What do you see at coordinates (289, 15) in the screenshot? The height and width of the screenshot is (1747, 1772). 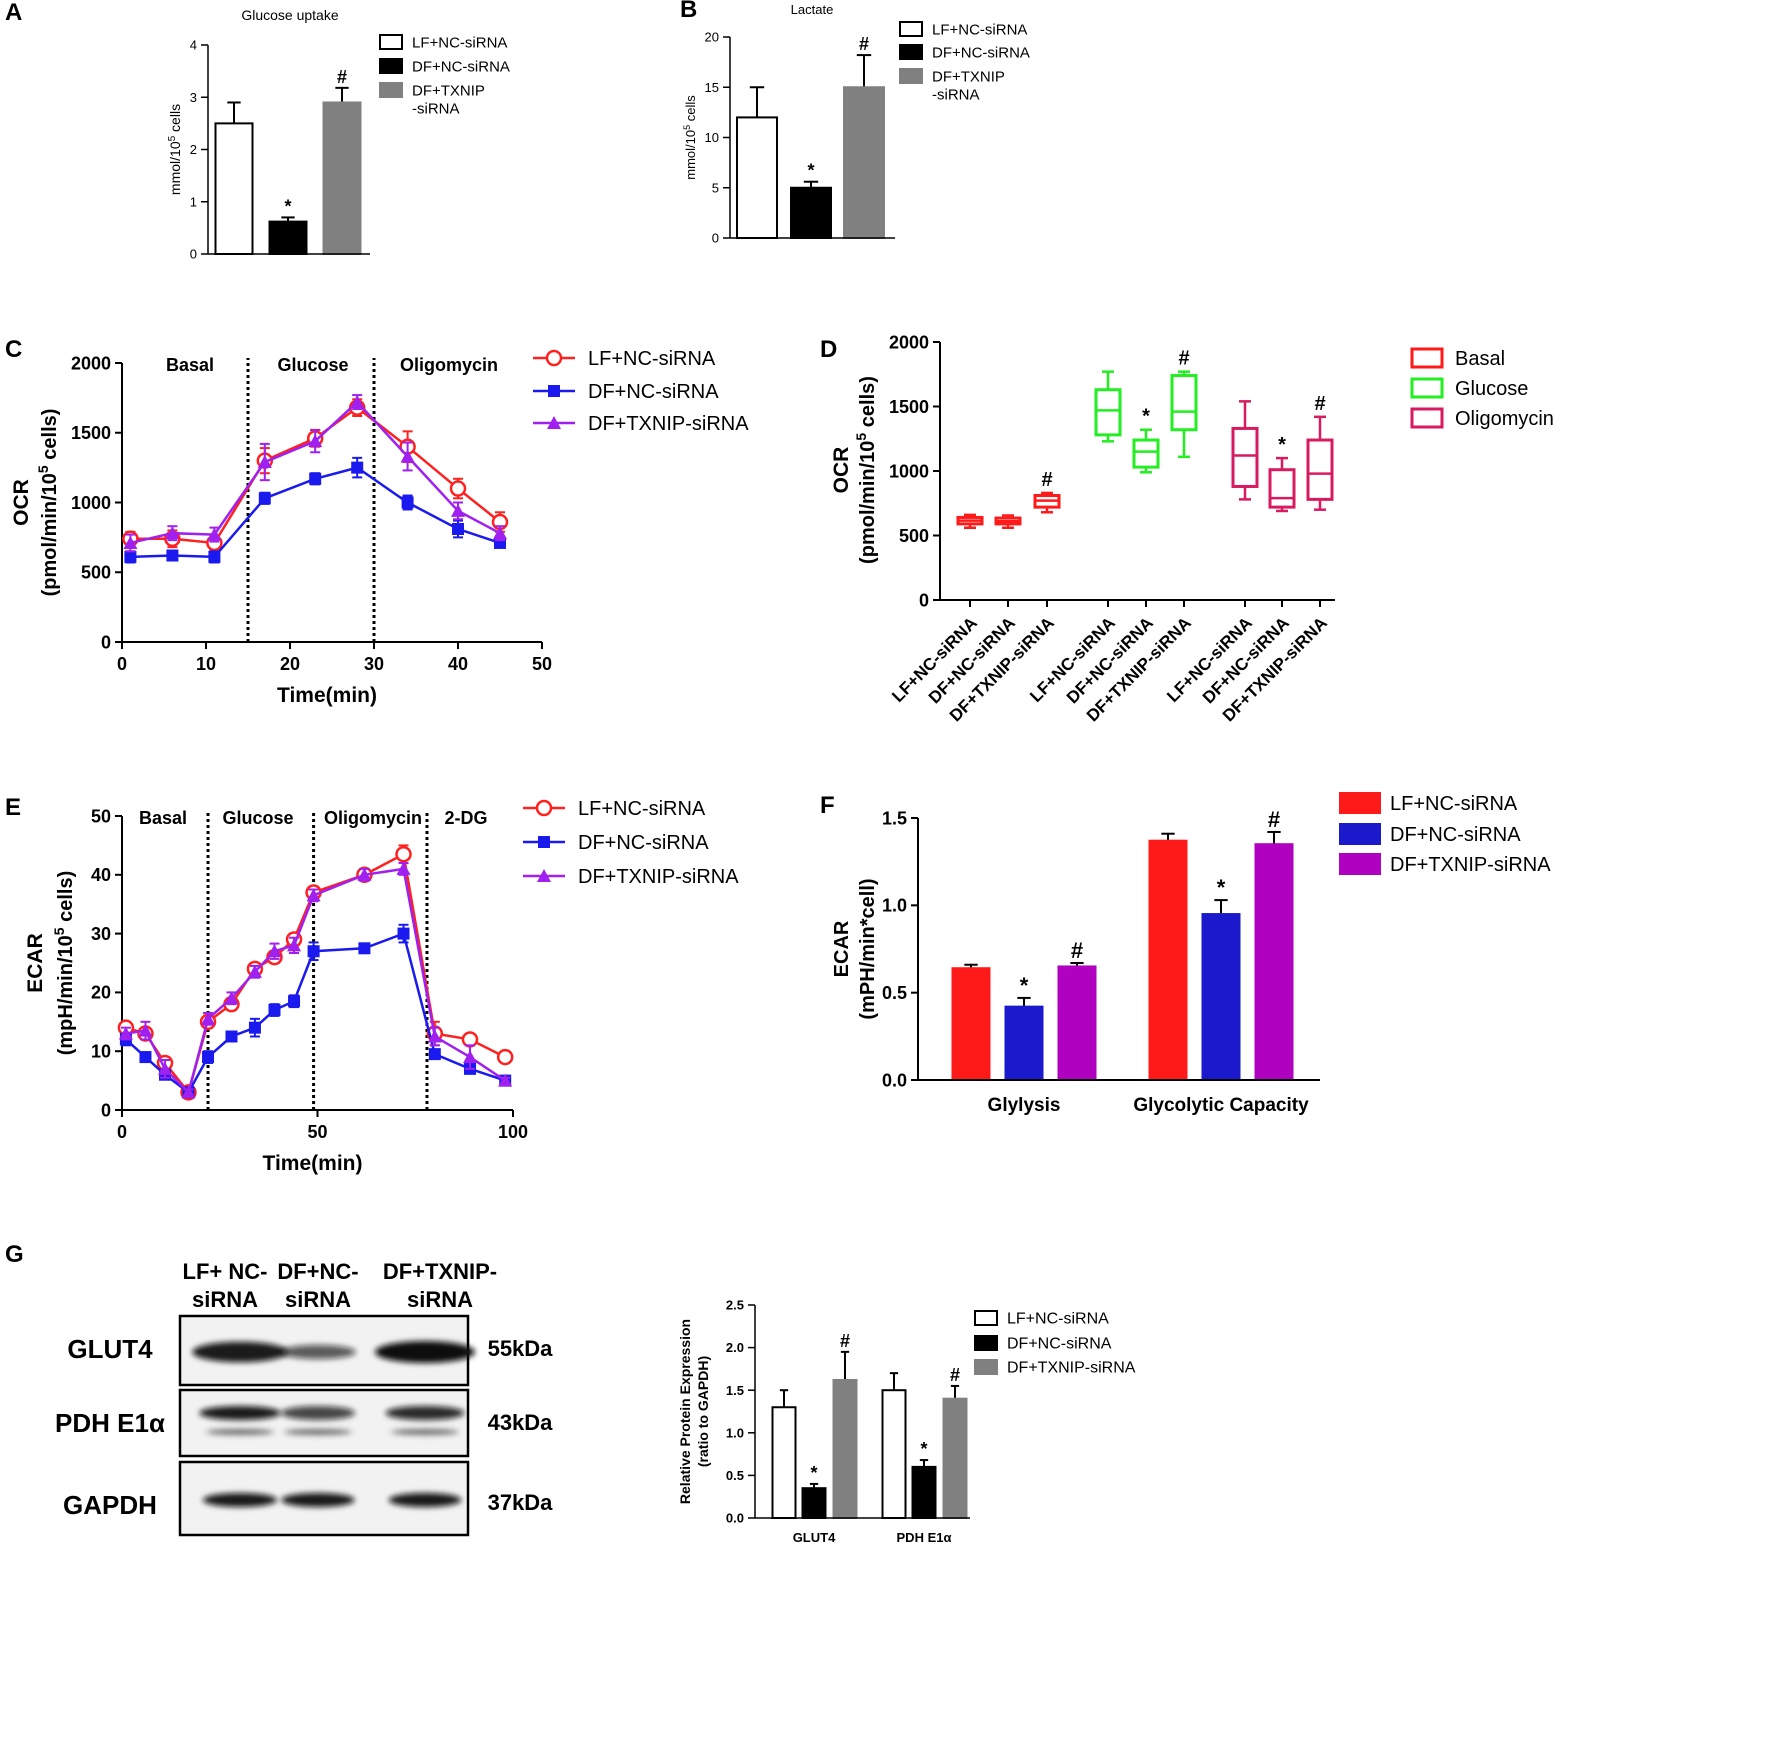 I see `chart-title: Glucose uptake` at bounding box center [289, 15].